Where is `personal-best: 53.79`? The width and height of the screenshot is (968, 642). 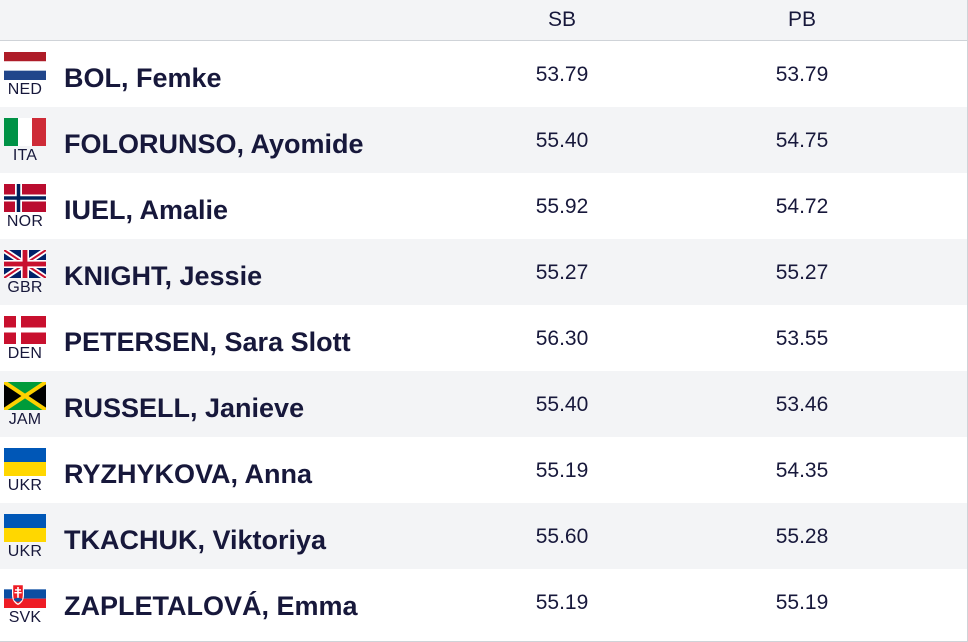 personal-best: 53.79 is located at coordinates (802, 74).